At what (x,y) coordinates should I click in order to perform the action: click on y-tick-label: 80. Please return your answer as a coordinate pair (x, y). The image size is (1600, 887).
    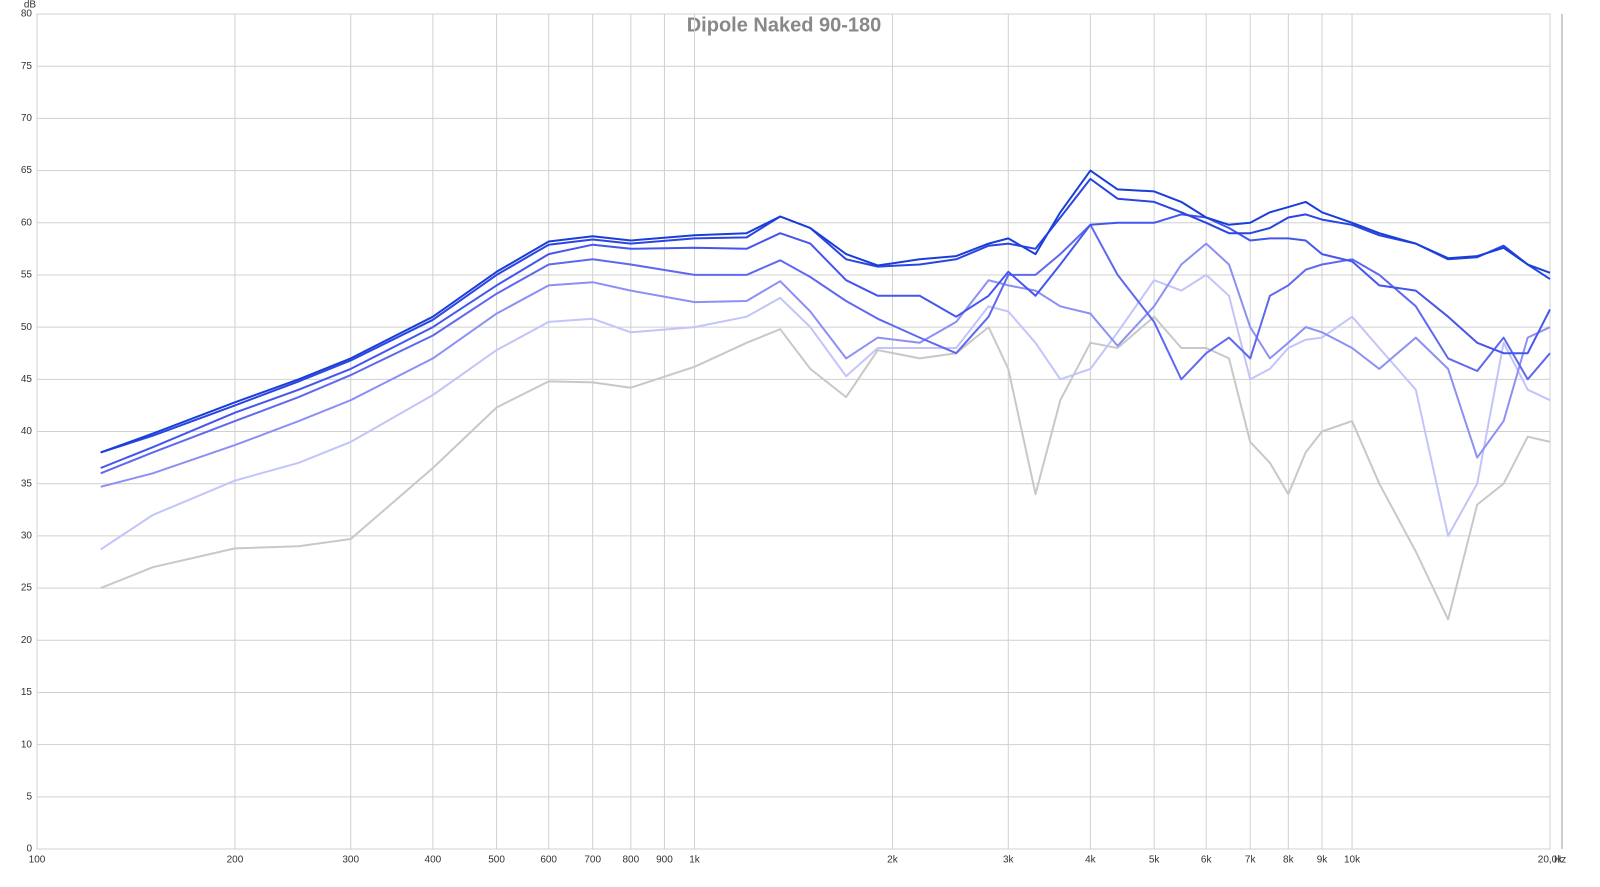
    Looking at the image, I should click on (27, 14).